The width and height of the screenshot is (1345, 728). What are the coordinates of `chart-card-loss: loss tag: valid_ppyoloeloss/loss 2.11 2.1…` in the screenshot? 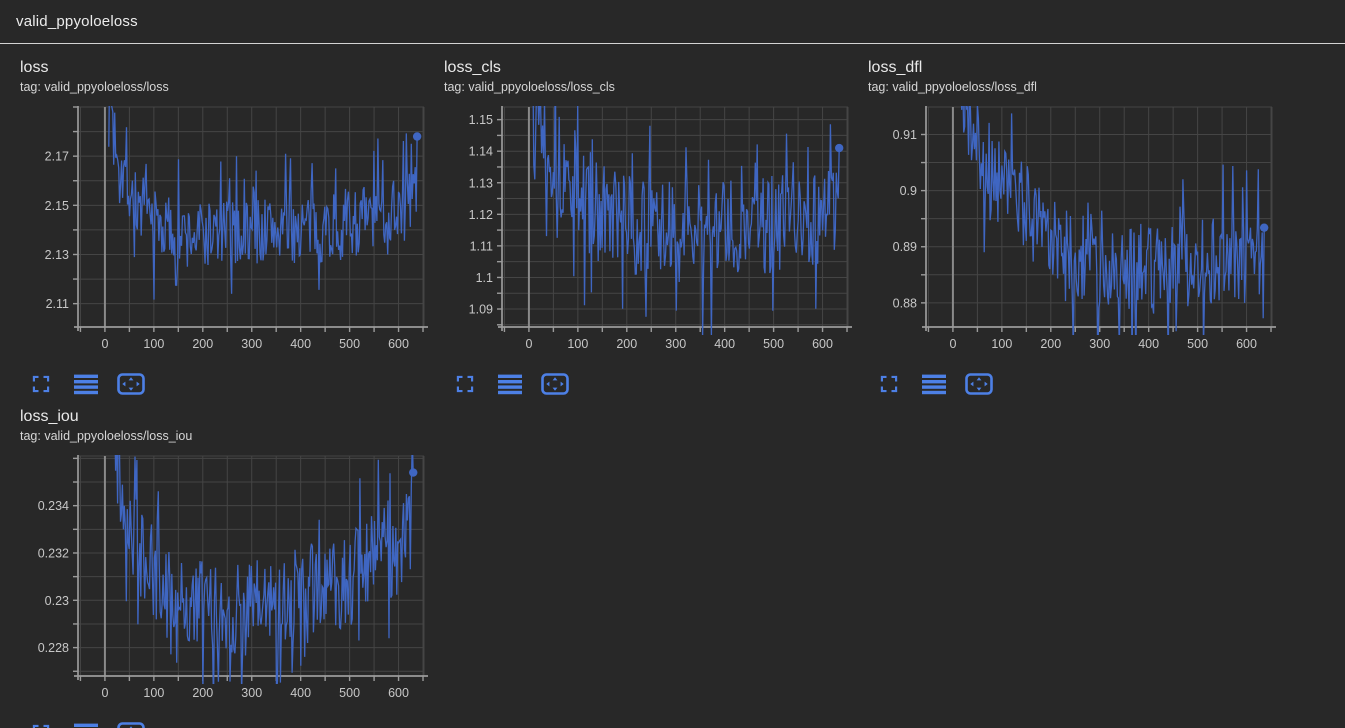 It's located at (232, 227).